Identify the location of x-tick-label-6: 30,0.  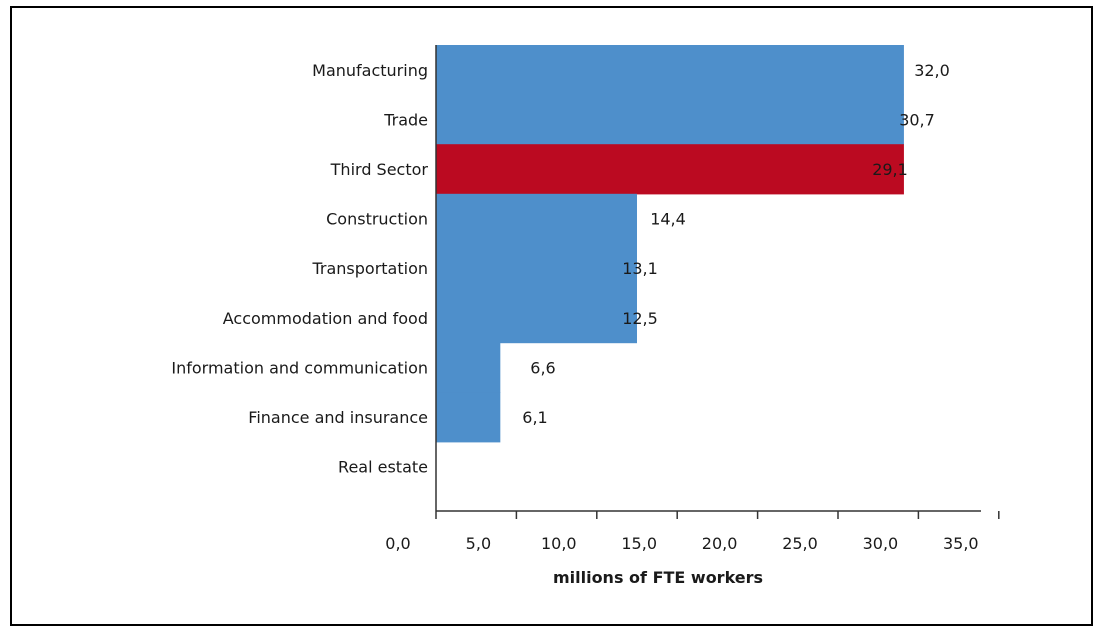
(881, 543).